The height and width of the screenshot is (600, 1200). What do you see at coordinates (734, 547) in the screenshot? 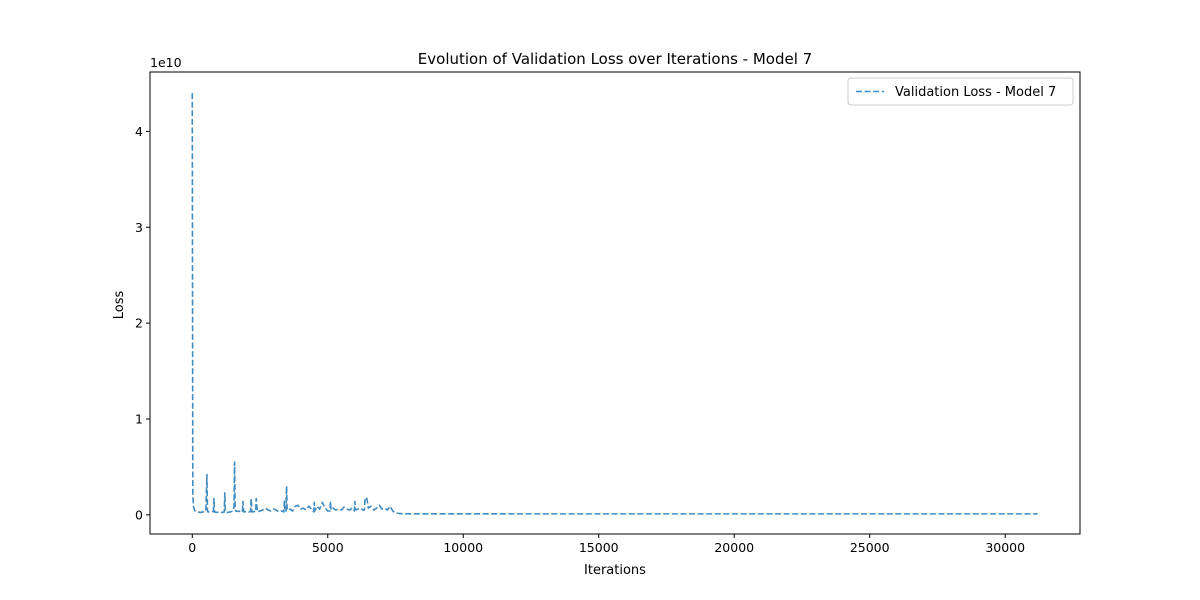
I see `x-tick-label: 20000` at bounding box center [734, 547].